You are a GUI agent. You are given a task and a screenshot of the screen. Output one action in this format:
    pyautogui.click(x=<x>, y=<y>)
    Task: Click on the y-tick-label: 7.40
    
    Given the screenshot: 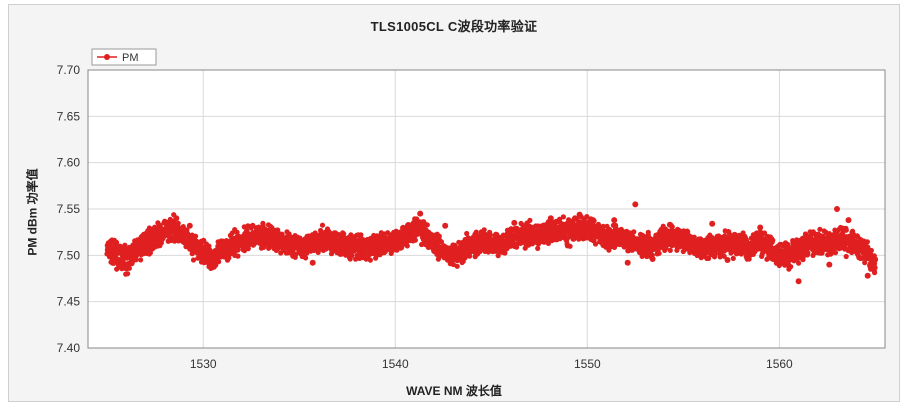 What is the action you would take?
    pyautogui.click(x=69, y=348)
    